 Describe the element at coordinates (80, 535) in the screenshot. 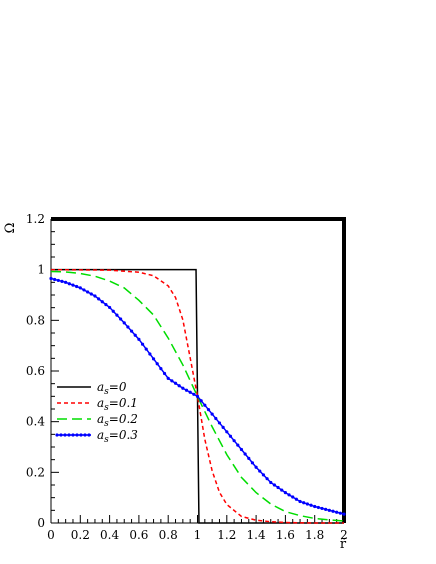

I see `x-tick-label: 0.2` at that location.